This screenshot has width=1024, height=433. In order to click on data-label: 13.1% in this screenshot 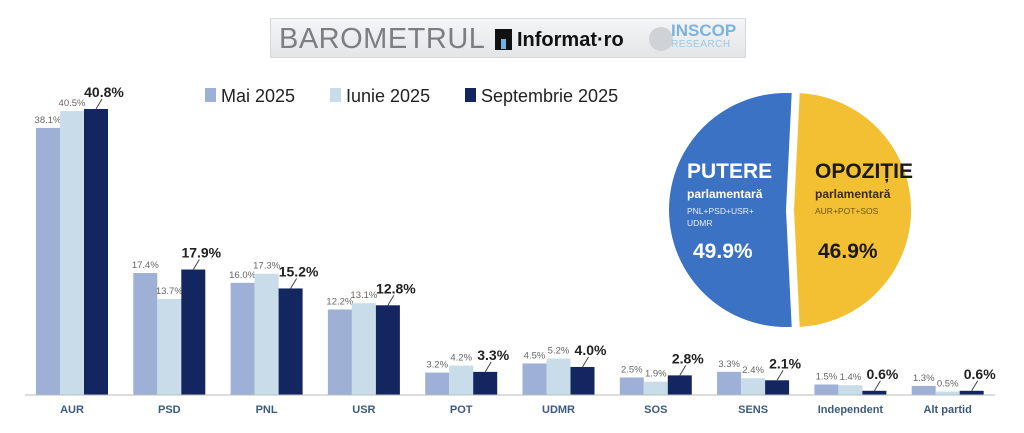, I will do `click(363, 295)`.